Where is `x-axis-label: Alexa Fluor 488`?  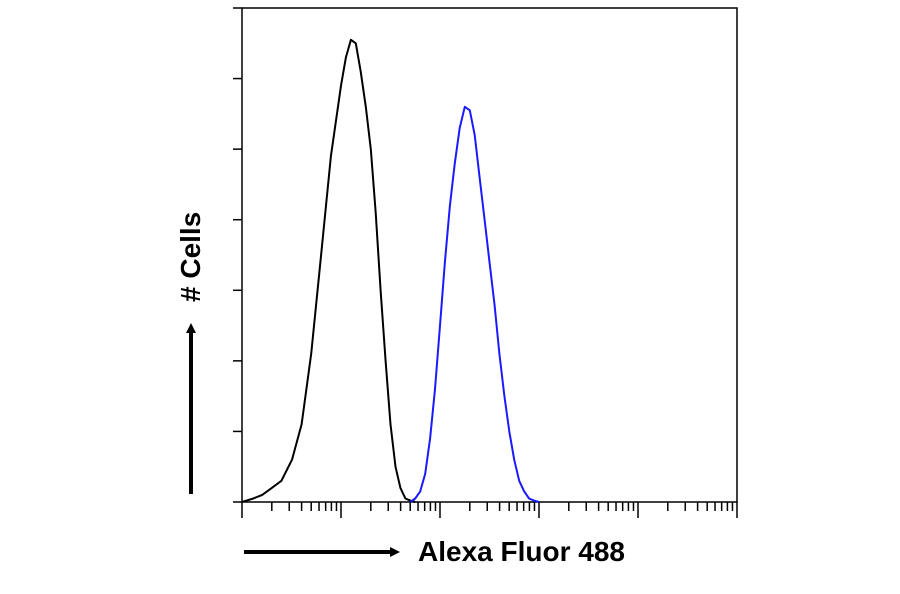 x-axis-label: Alexa Fluor 488 is located at coordinates (521, 551).